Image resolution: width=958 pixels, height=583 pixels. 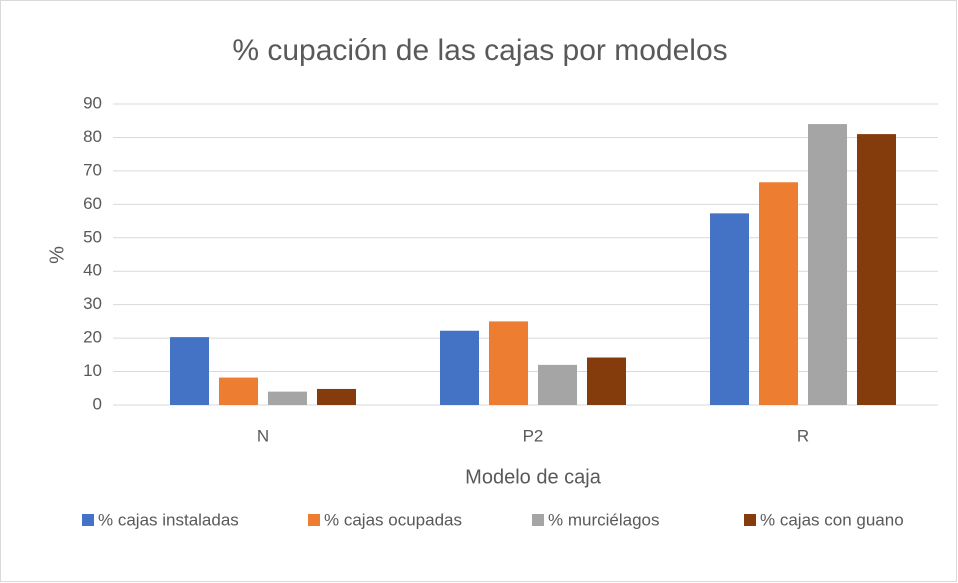 I want to click on x-tick-label: P2, so click(x=533, y=435).